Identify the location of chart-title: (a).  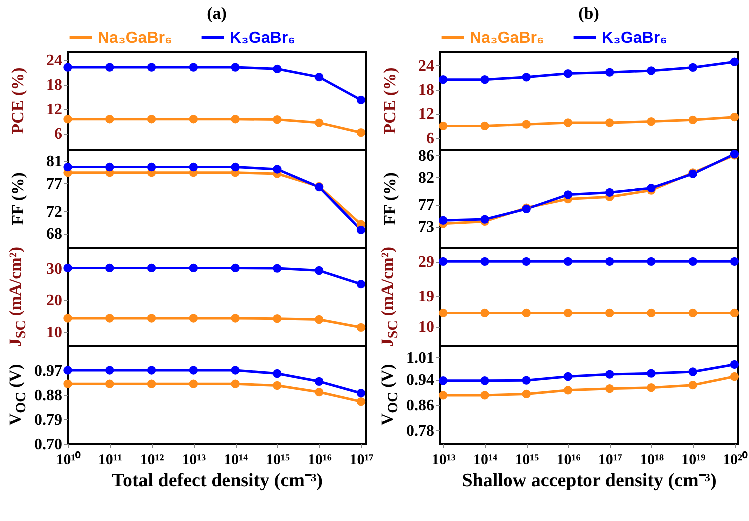
(217, 13).